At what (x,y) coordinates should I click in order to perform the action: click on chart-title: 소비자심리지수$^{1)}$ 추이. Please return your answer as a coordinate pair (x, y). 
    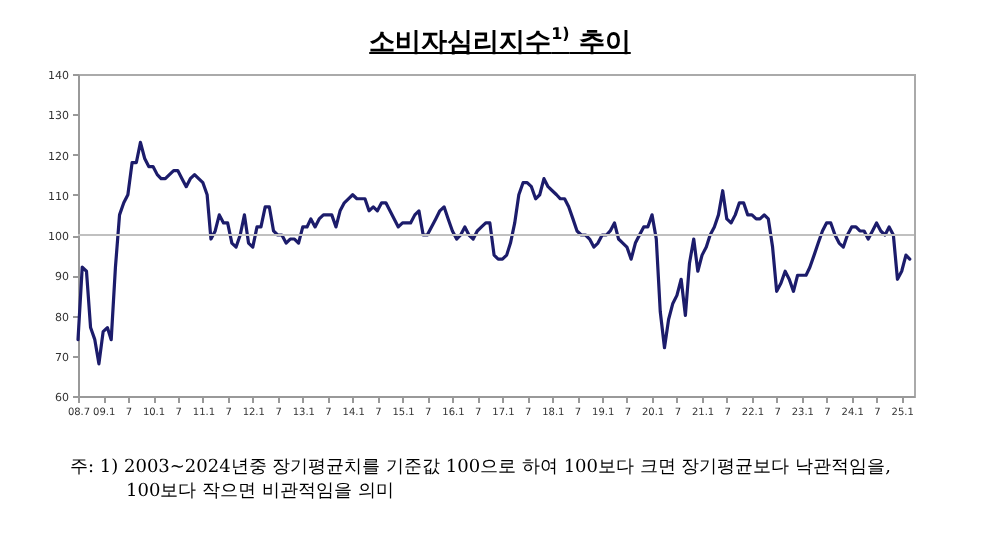
    Looking at the image, I should click on (500, 41).